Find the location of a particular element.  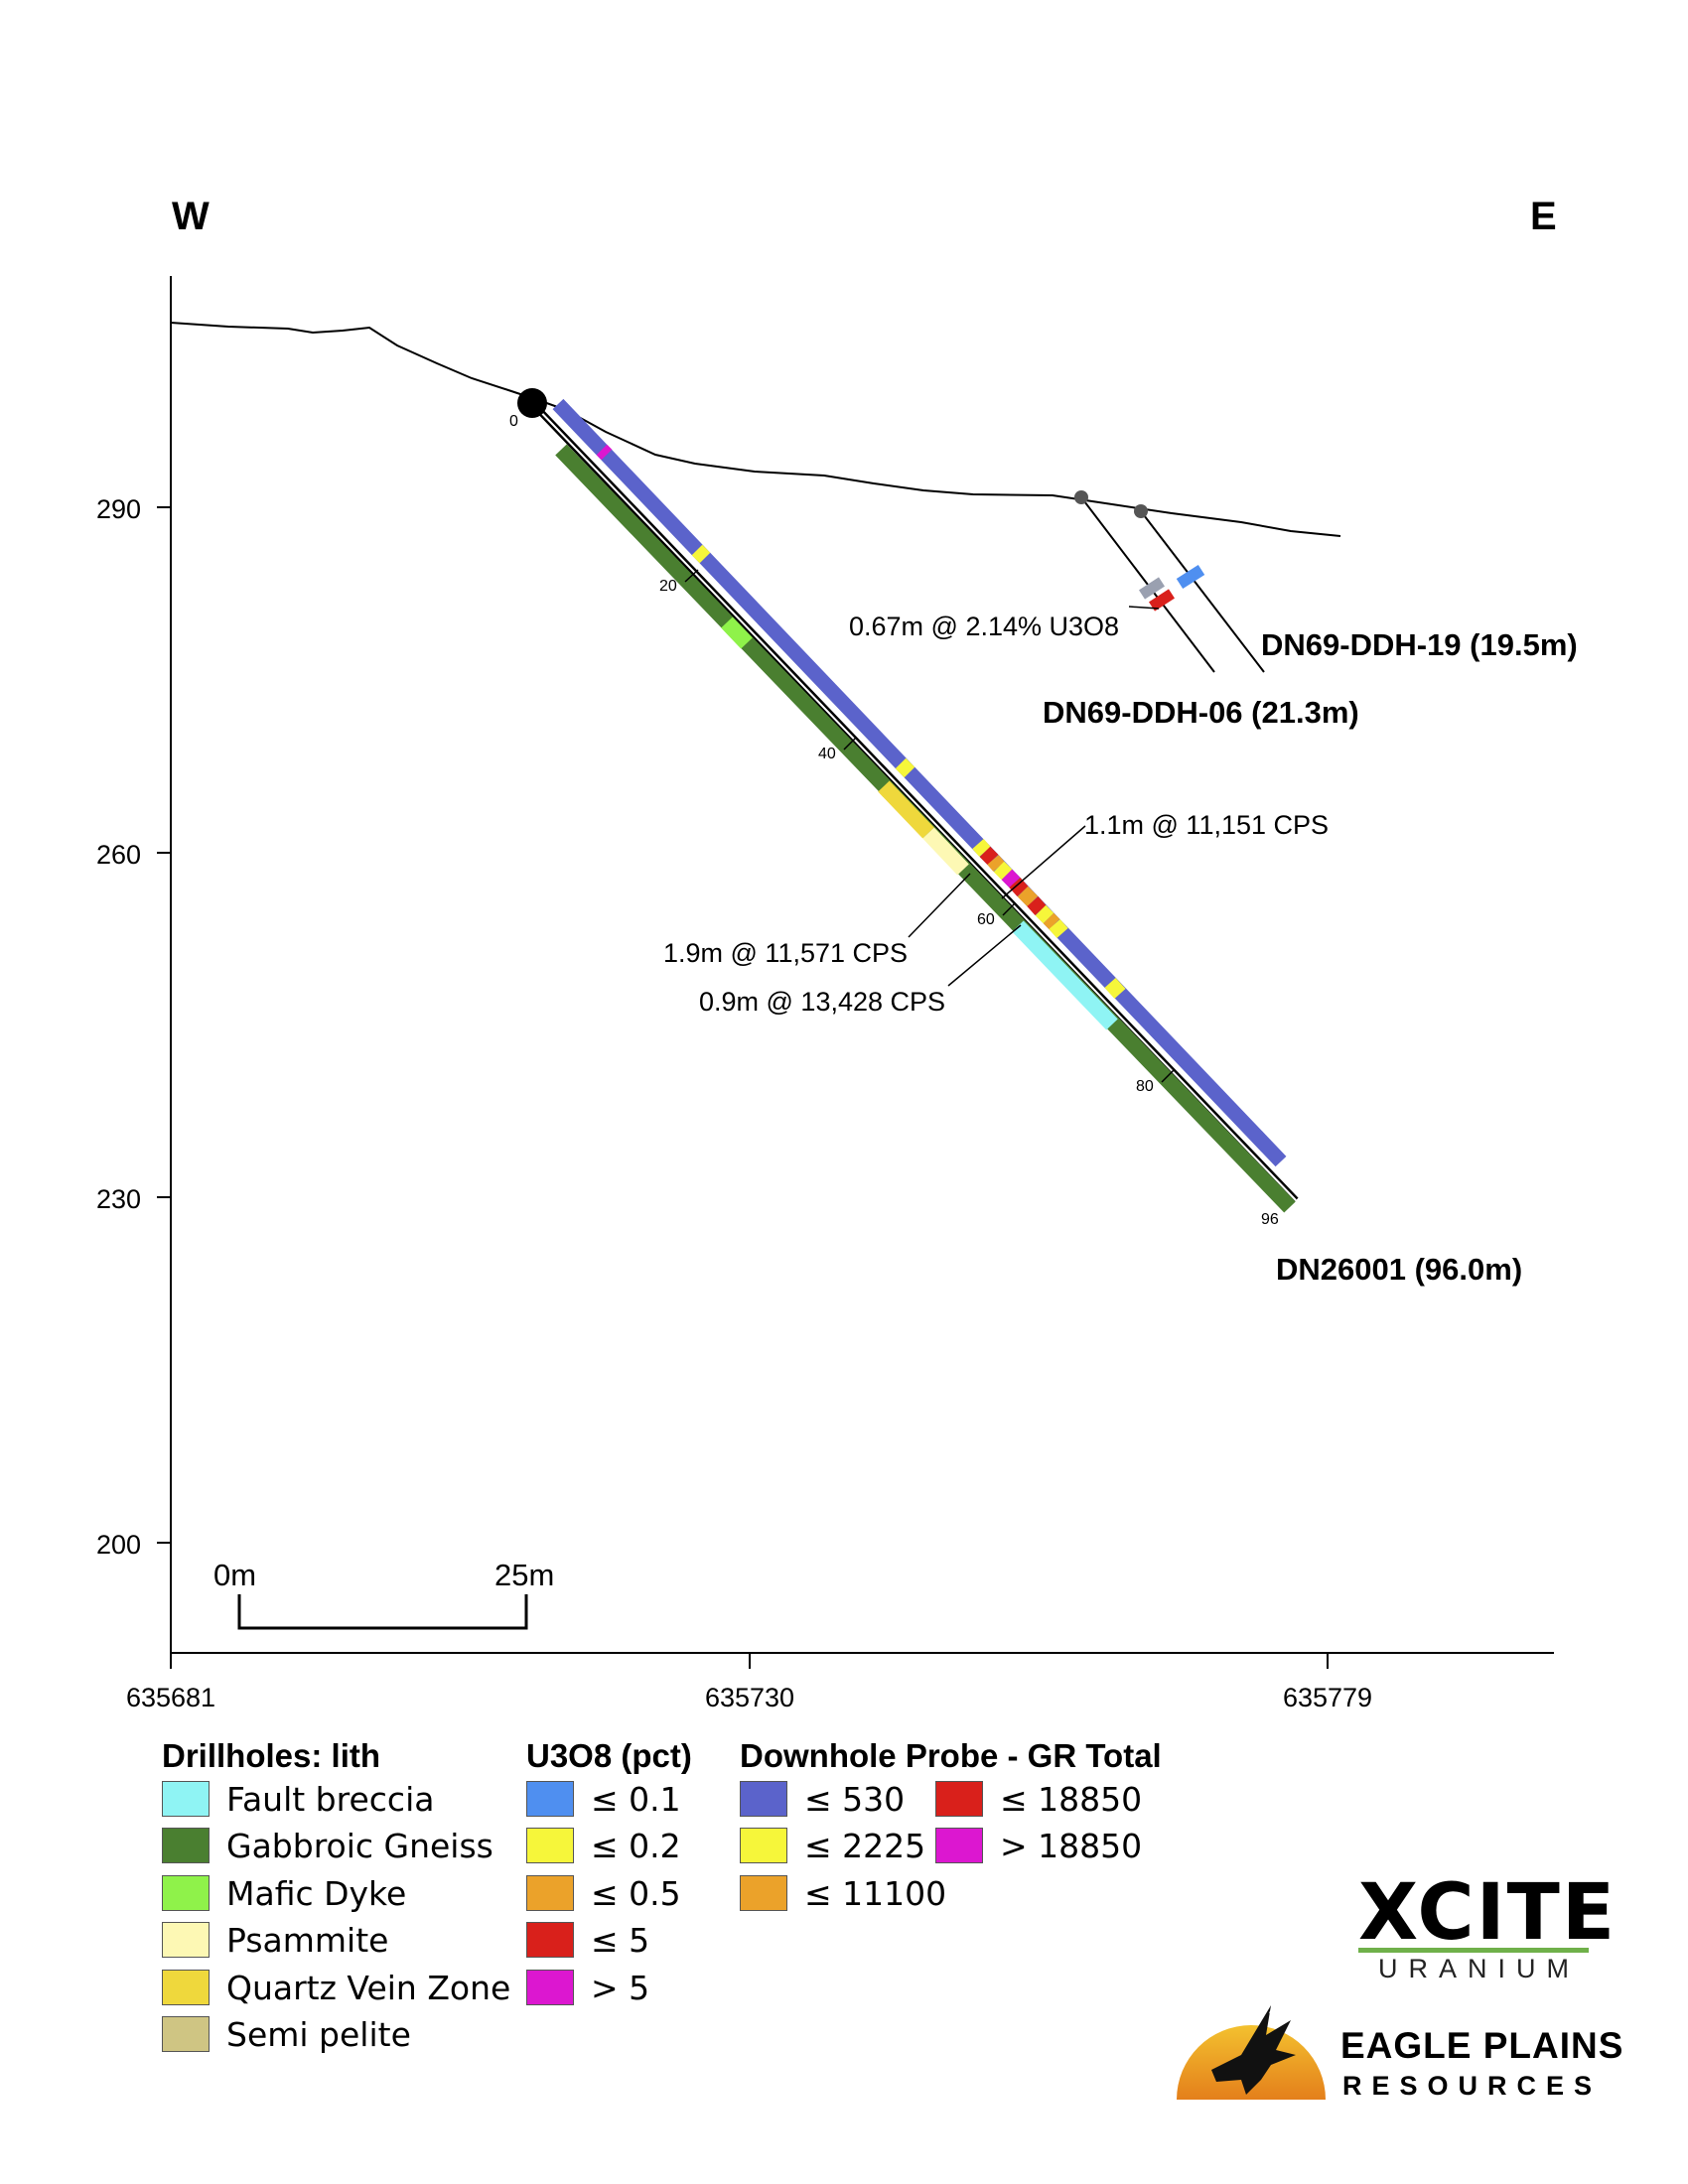

x-tick-label: 635681 is located at coordinates (170, 1697).